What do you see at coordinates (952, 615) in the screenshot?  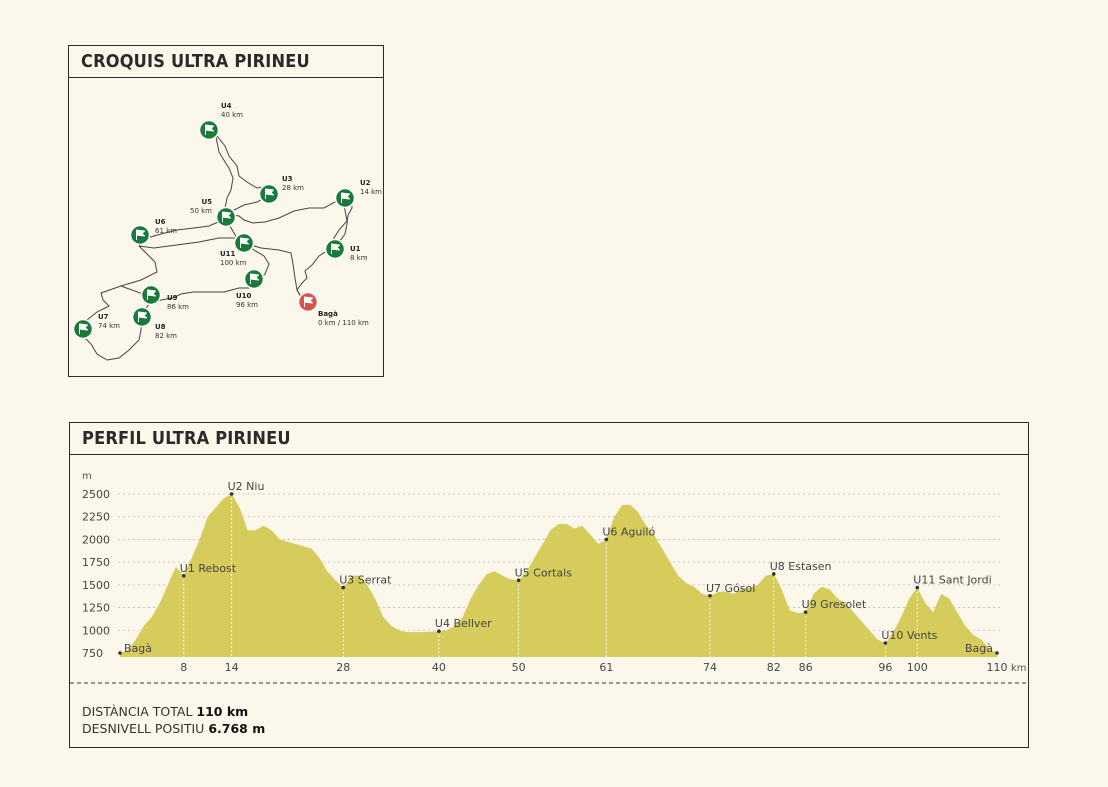 I see `waypoint: U11 Sant Jordi` at bounding box center [952, 615].